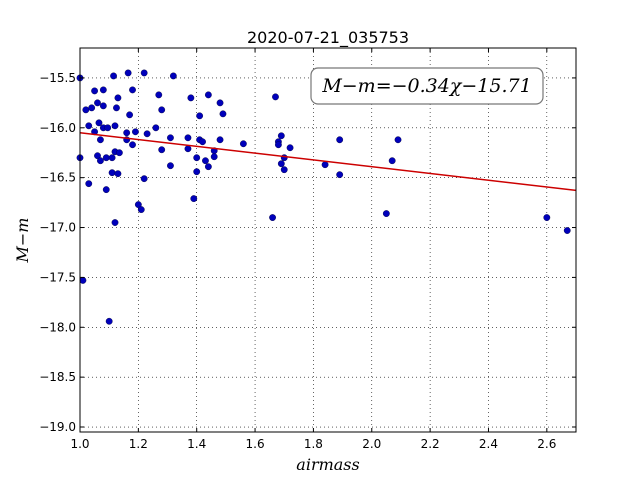  I want to click on x-tick-label: 1.4, so click(196, 444).